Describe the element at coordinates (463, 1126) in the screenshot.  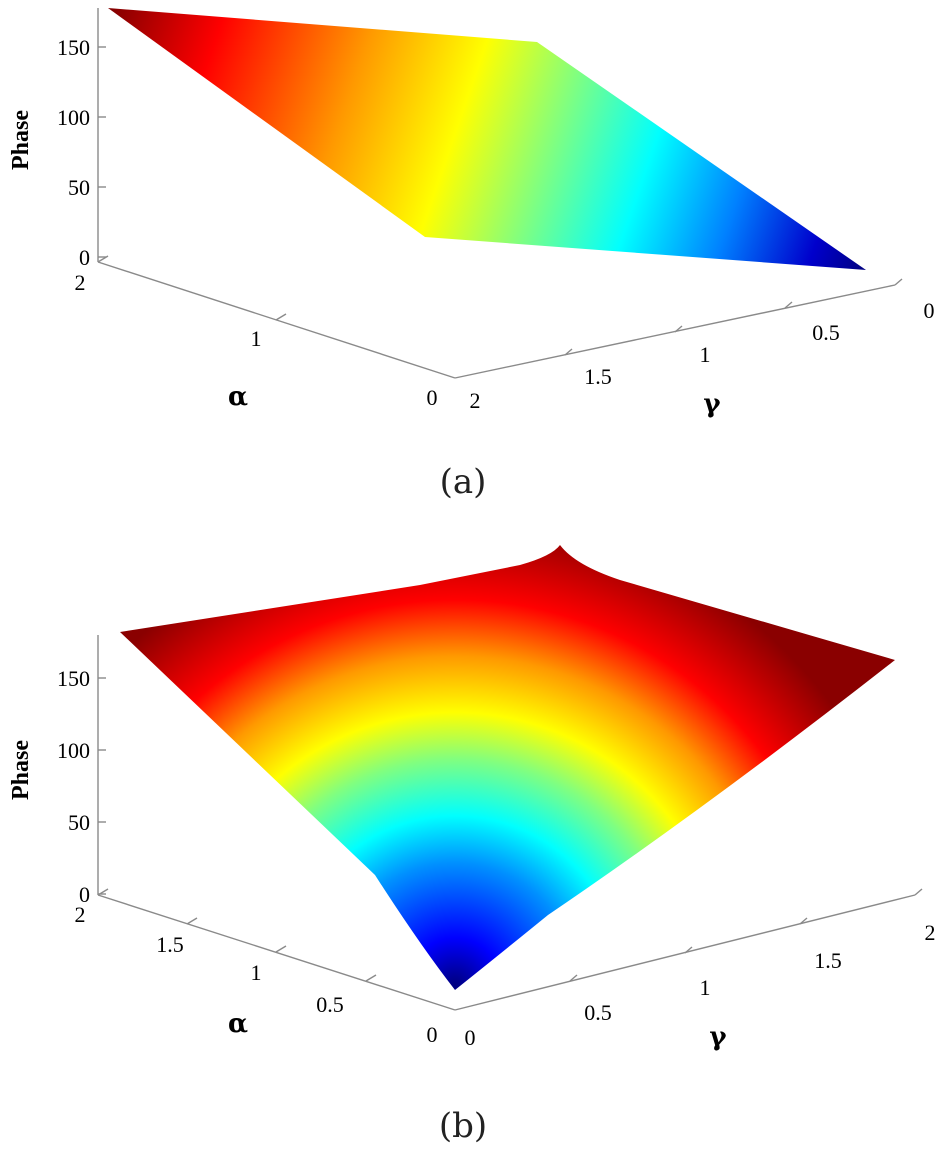
I see `panel-label-b: (b)` at that location.